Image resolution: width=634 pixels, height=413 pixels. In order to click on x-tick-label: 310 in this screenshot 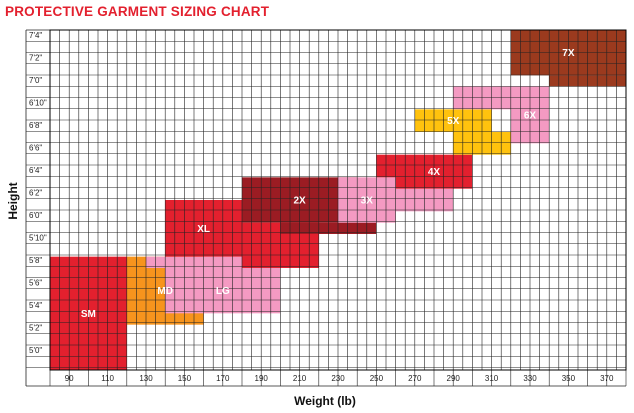, I will do `click(492, 378)`.